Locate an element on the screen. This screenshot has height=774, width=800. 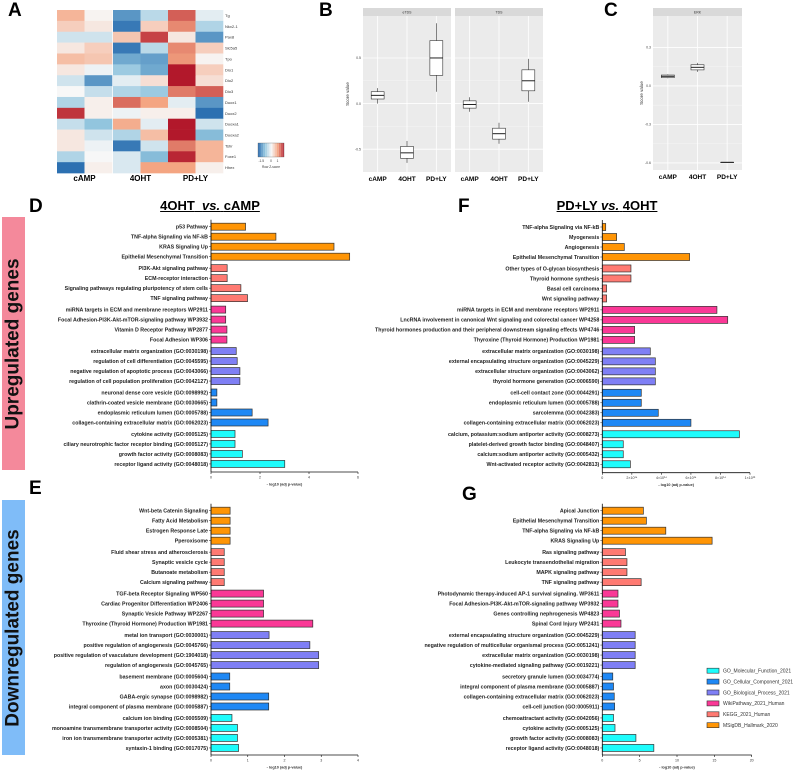
facet-label: ERK is located at coordinates (698, 13).